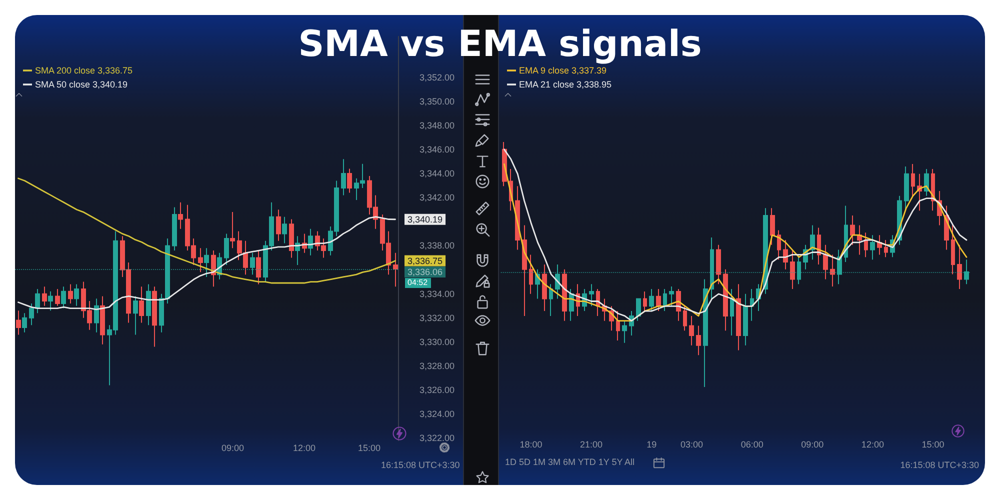 The width and height of the screenshot is (1000, 500). I want to click on x-tick-label: 19, so click(651, 445).